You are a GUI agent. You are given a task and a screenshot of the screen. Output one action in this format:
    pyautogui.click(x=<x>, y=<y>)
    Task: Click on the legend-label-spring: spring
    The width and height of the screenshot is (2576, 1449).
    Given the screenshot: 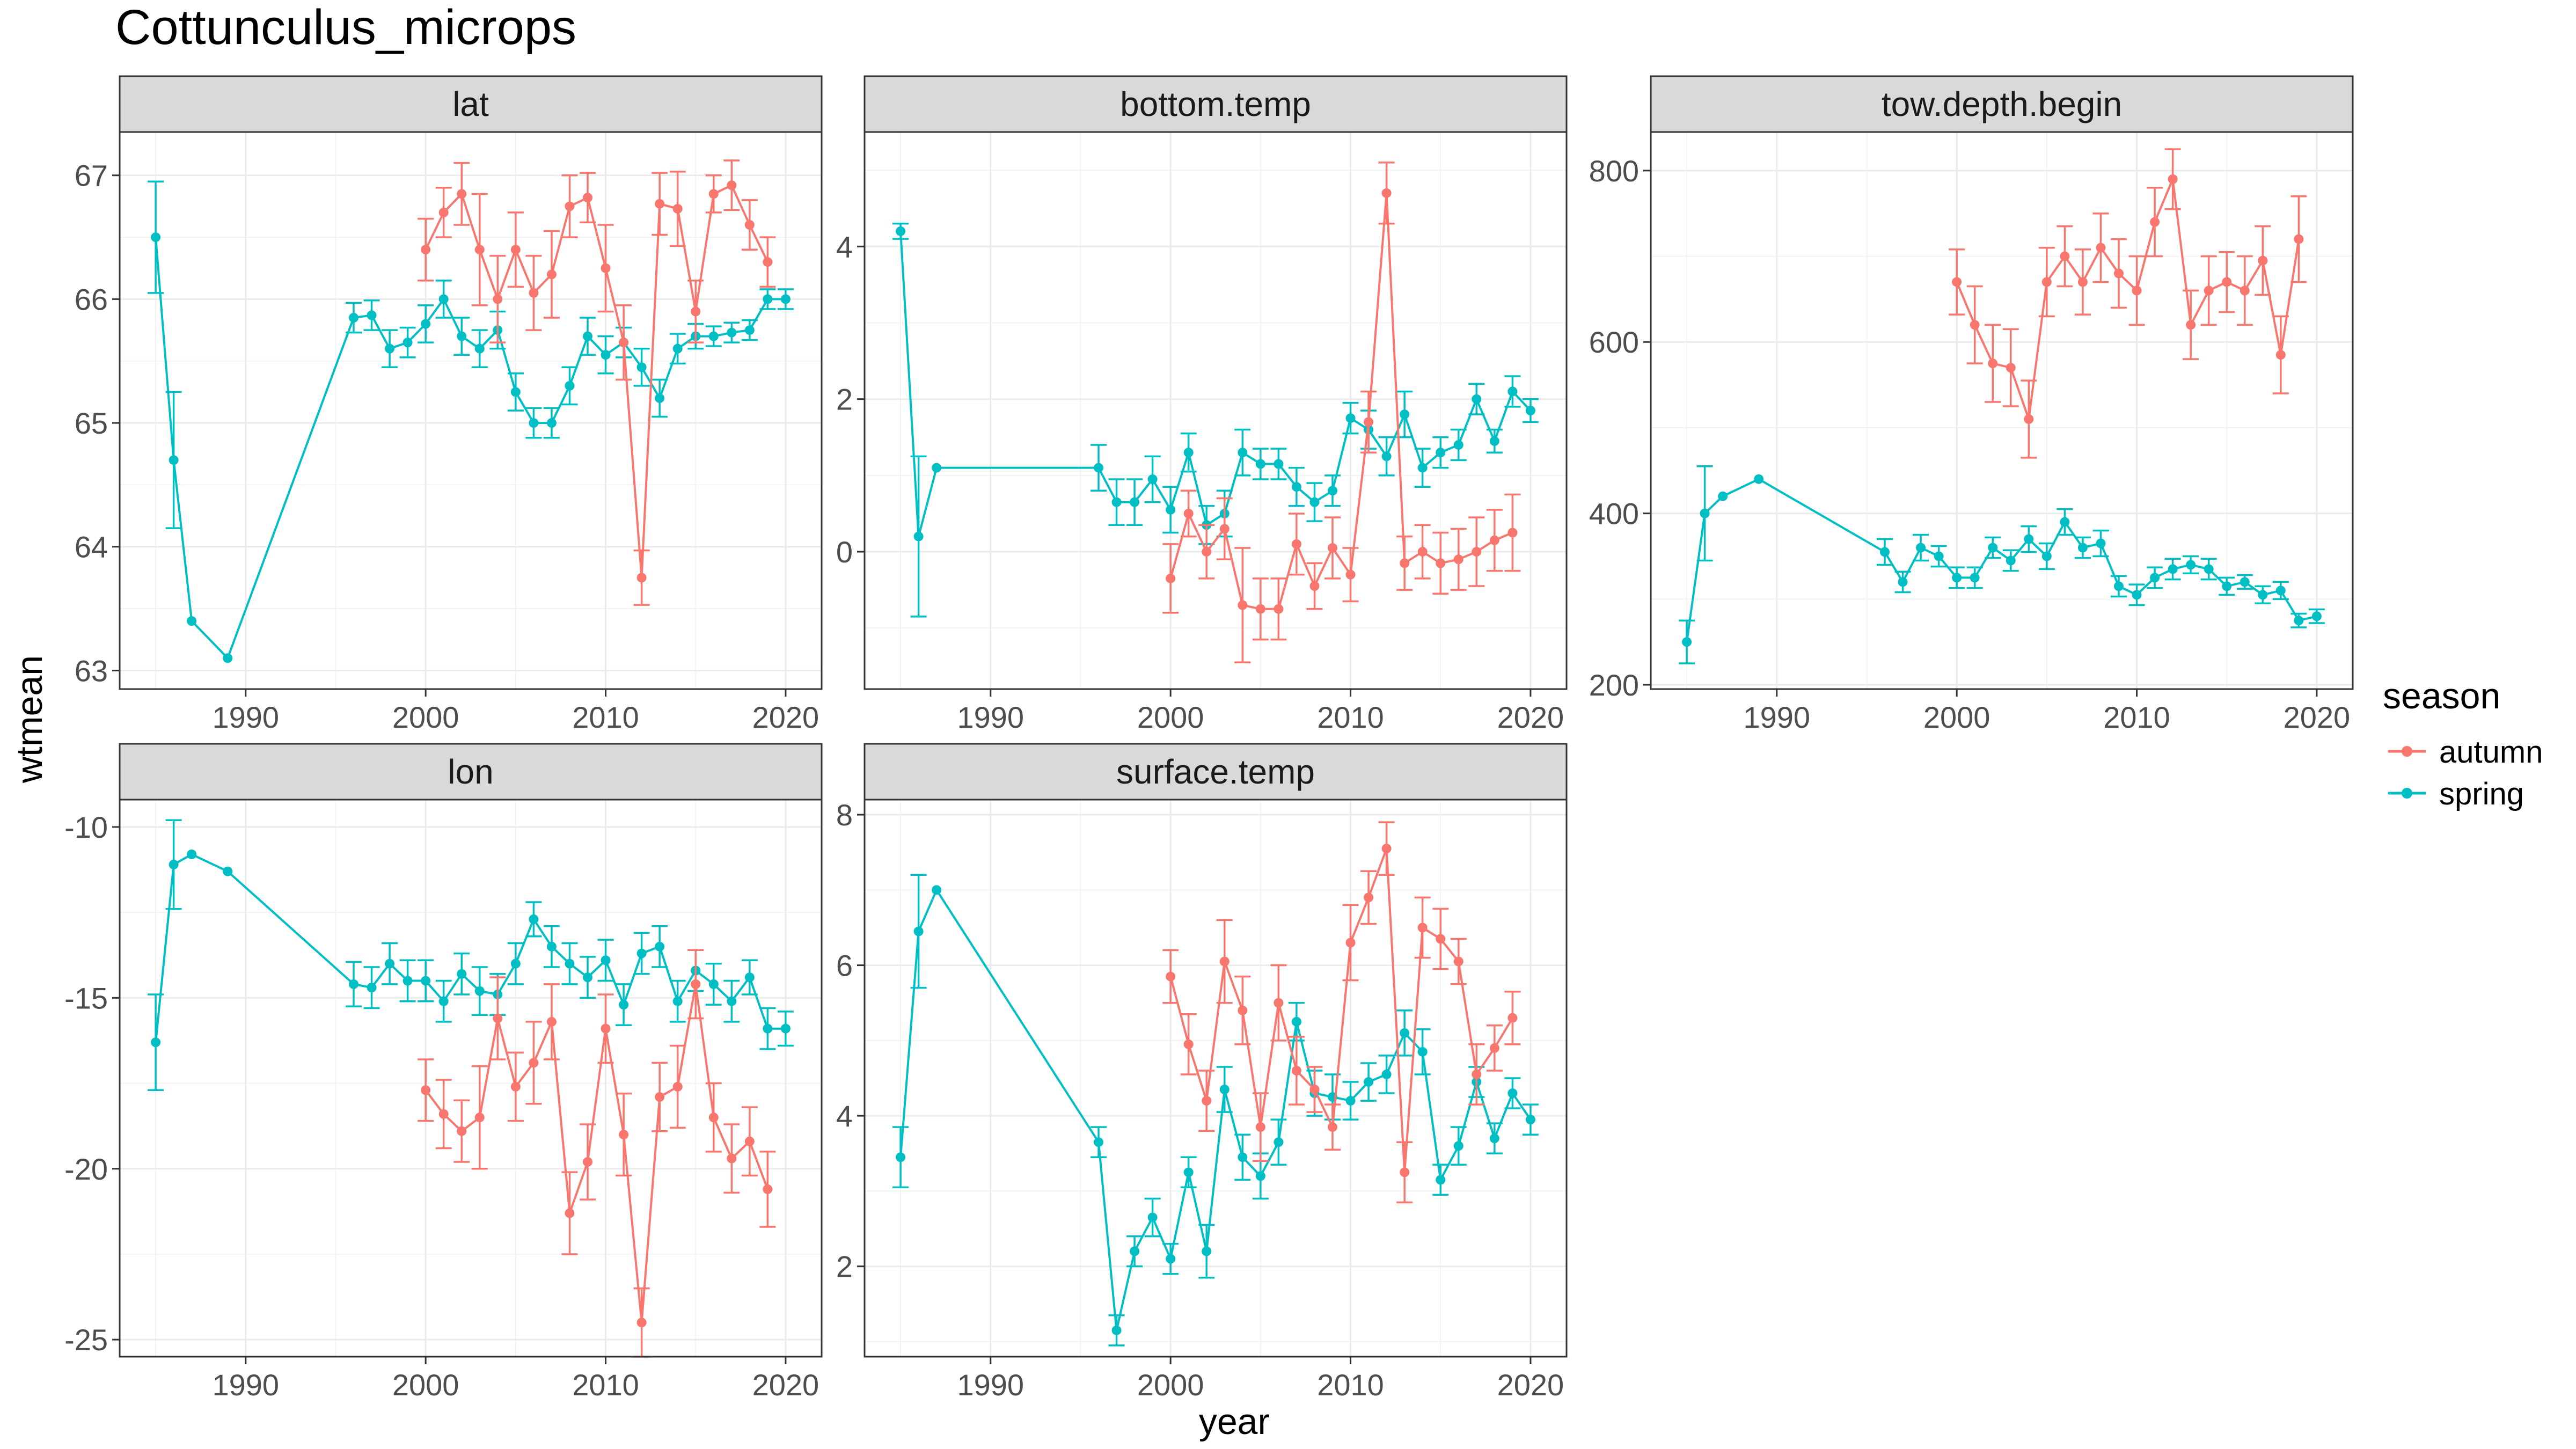 What is the action you would take?
    pyautogui.click(x=2481, y=794)
    